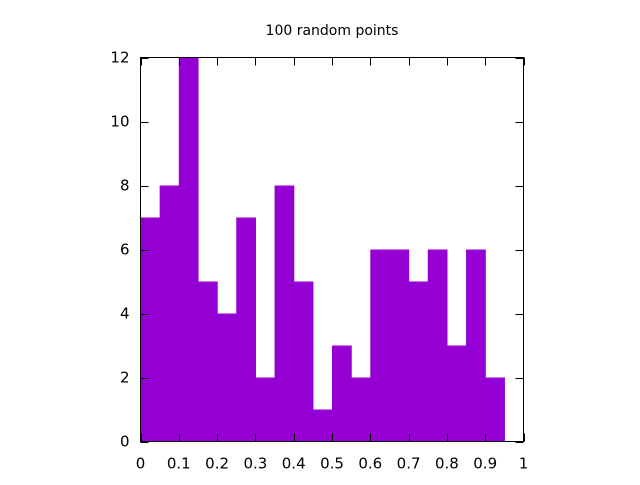 The image size is (640, 485). Describe the element at coordinates (179, 464) in the screenshot. I see `x-tick-label: 0.1` at that location.